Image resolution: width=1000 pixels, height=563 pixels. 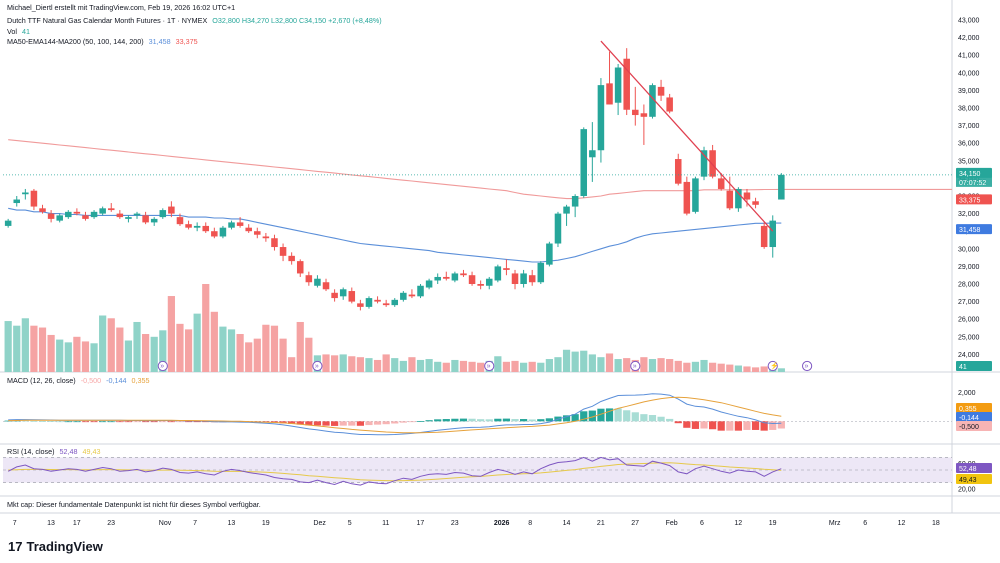 I want to click on ma-blue-value: 31,458, so click(x=159, y=41).